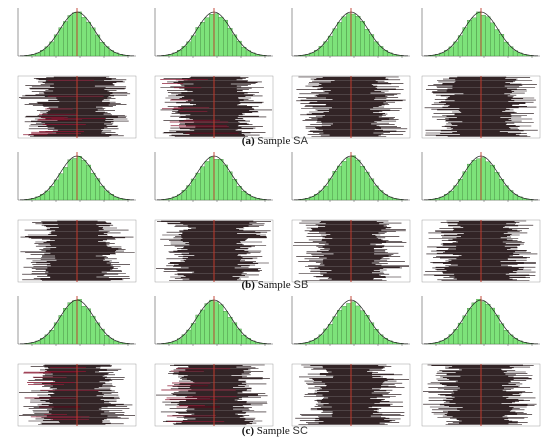 This screenshot has width=550, height=441. Describe the element at coordinates (248, 141) in the screenshot. I see `caption-label: (a)` at that location.